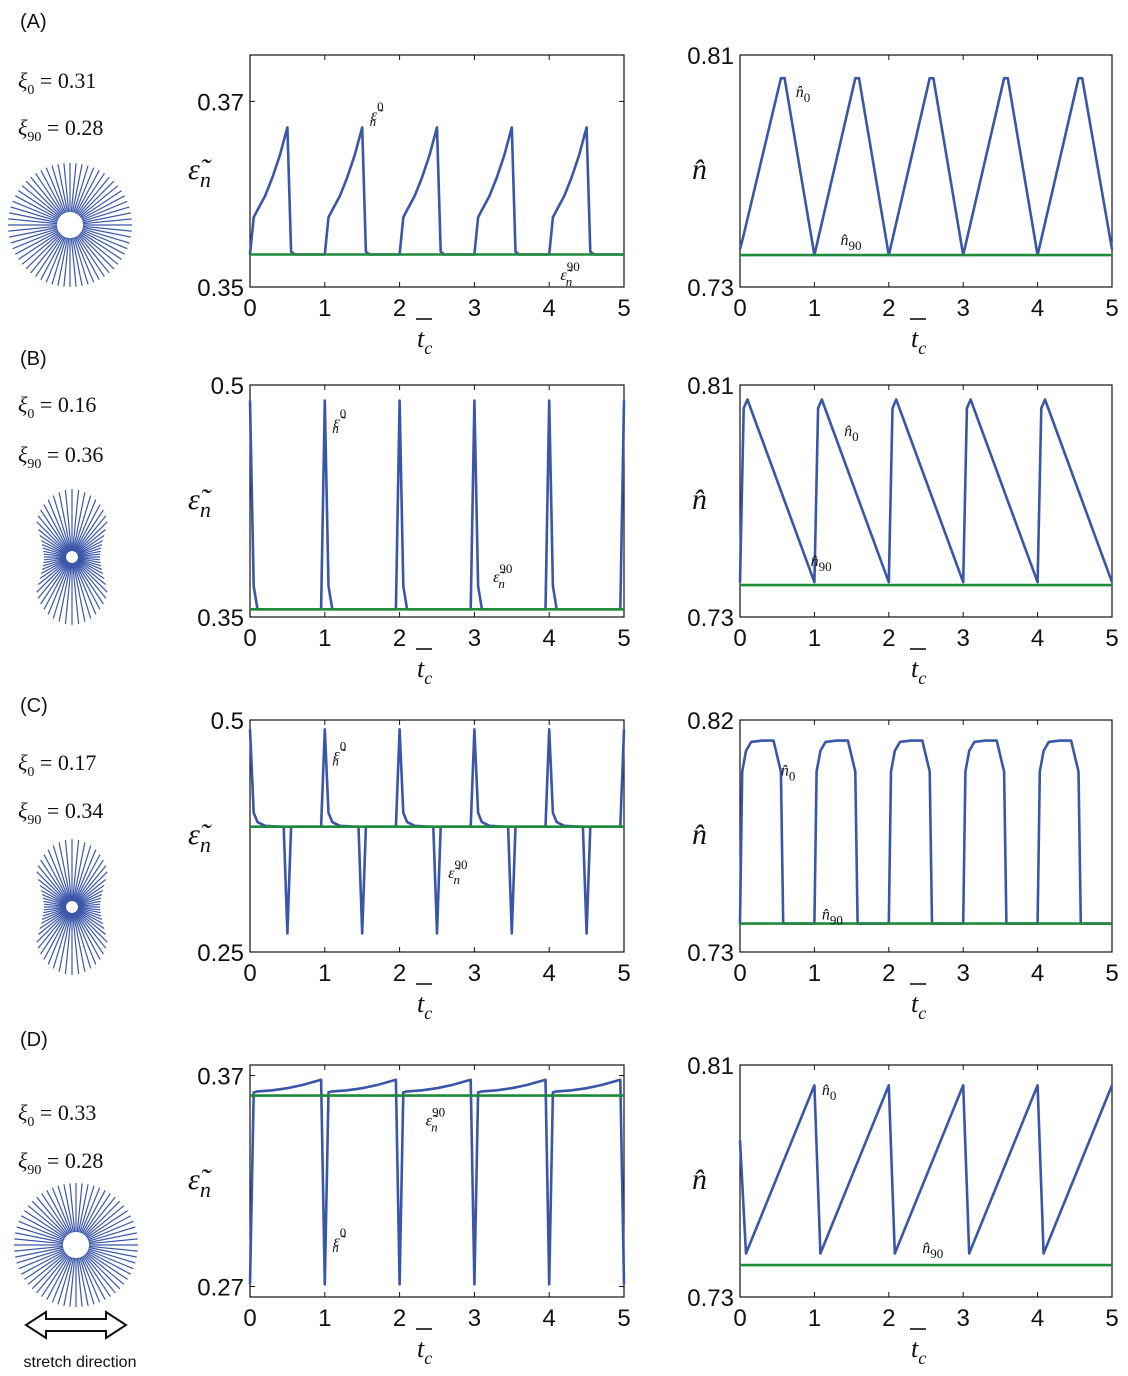  I want to click on plot-frame, so click(926, 501).